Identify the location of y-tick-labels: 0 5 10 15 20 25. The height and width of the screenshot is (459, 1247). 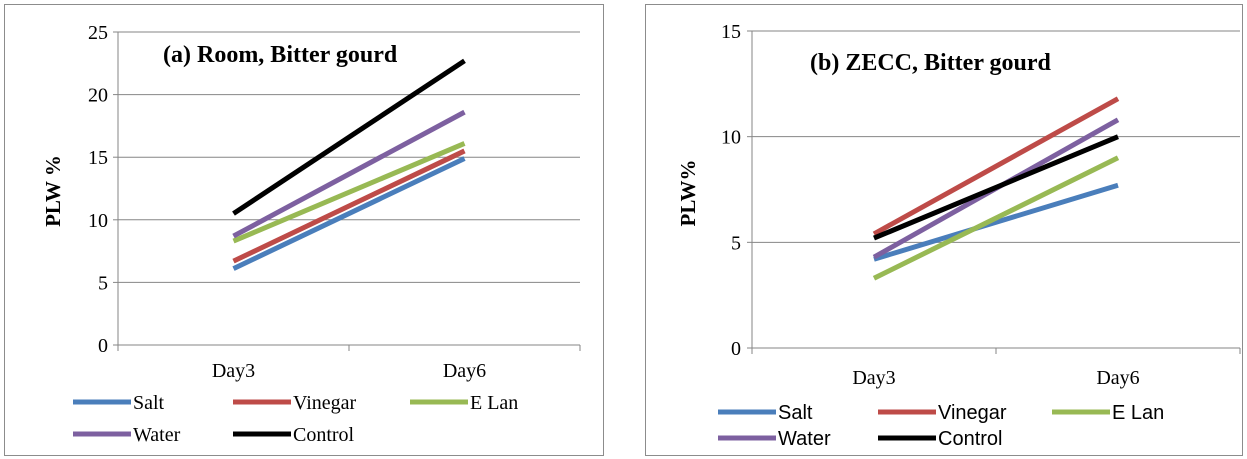
(98, 189).